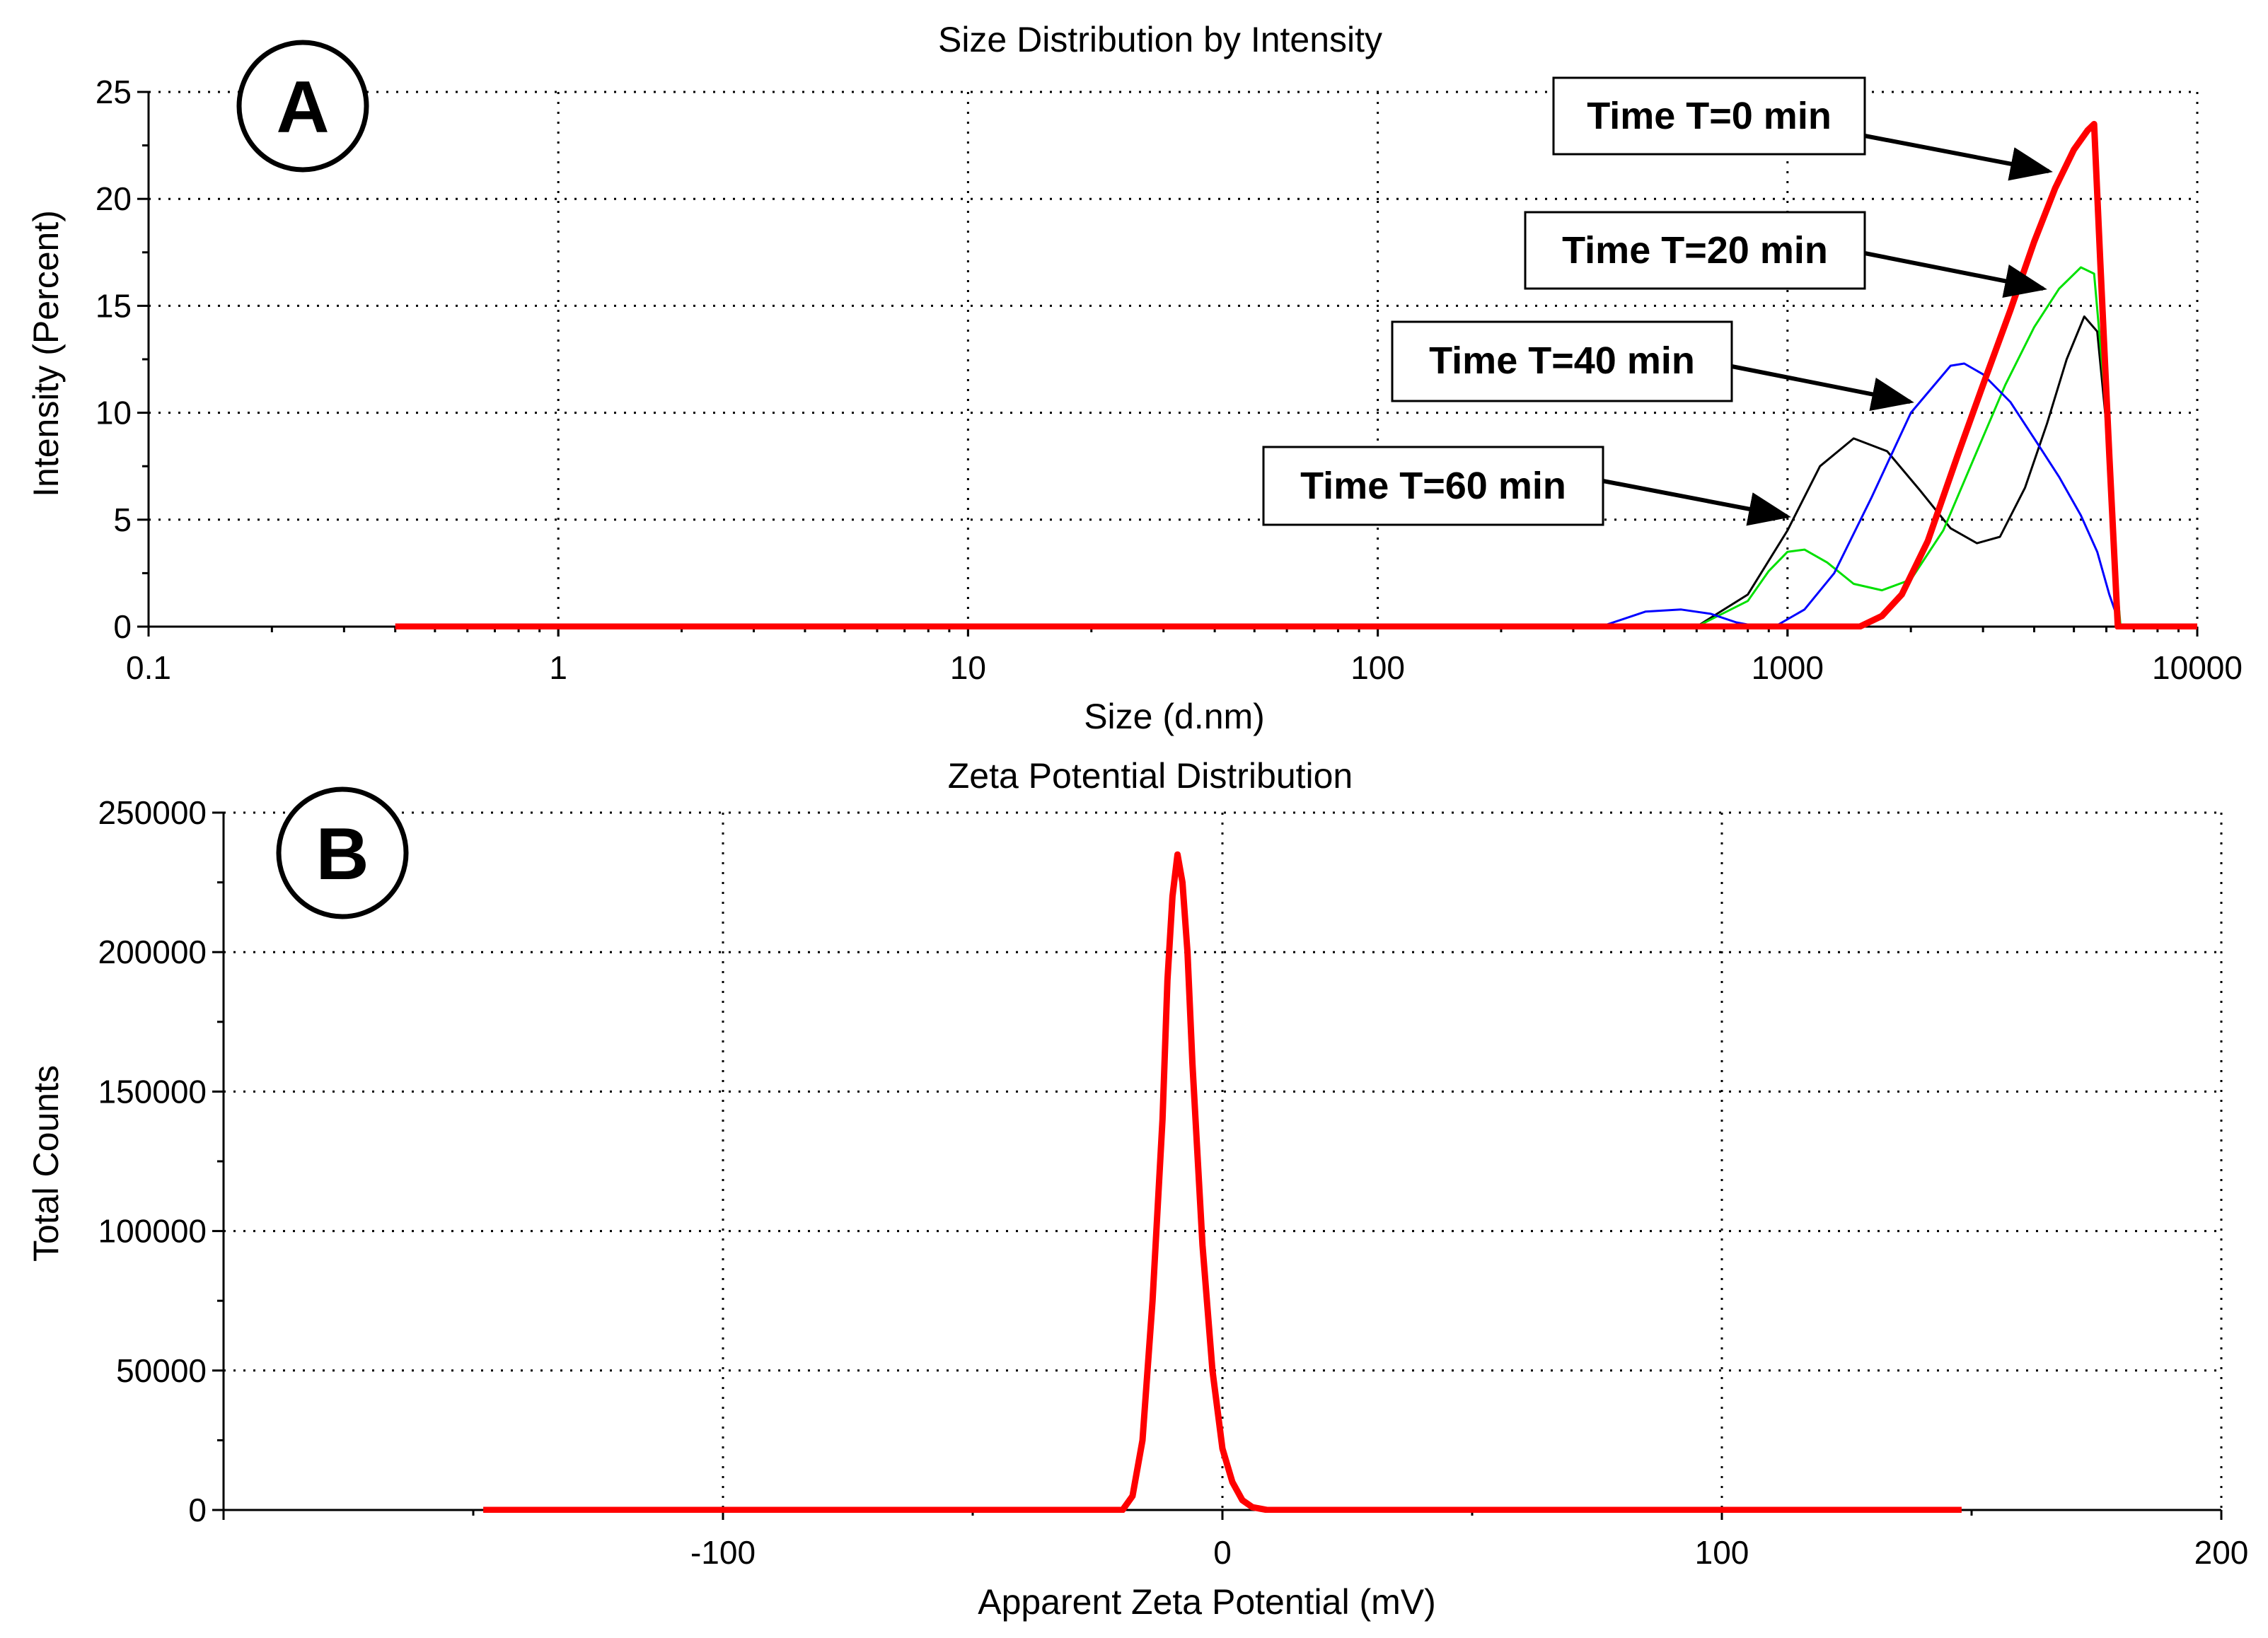  Describe the element at coordinates (152, 1091) in the screenshot. I see `chart-b-y-tick-label: 150000` at that location.